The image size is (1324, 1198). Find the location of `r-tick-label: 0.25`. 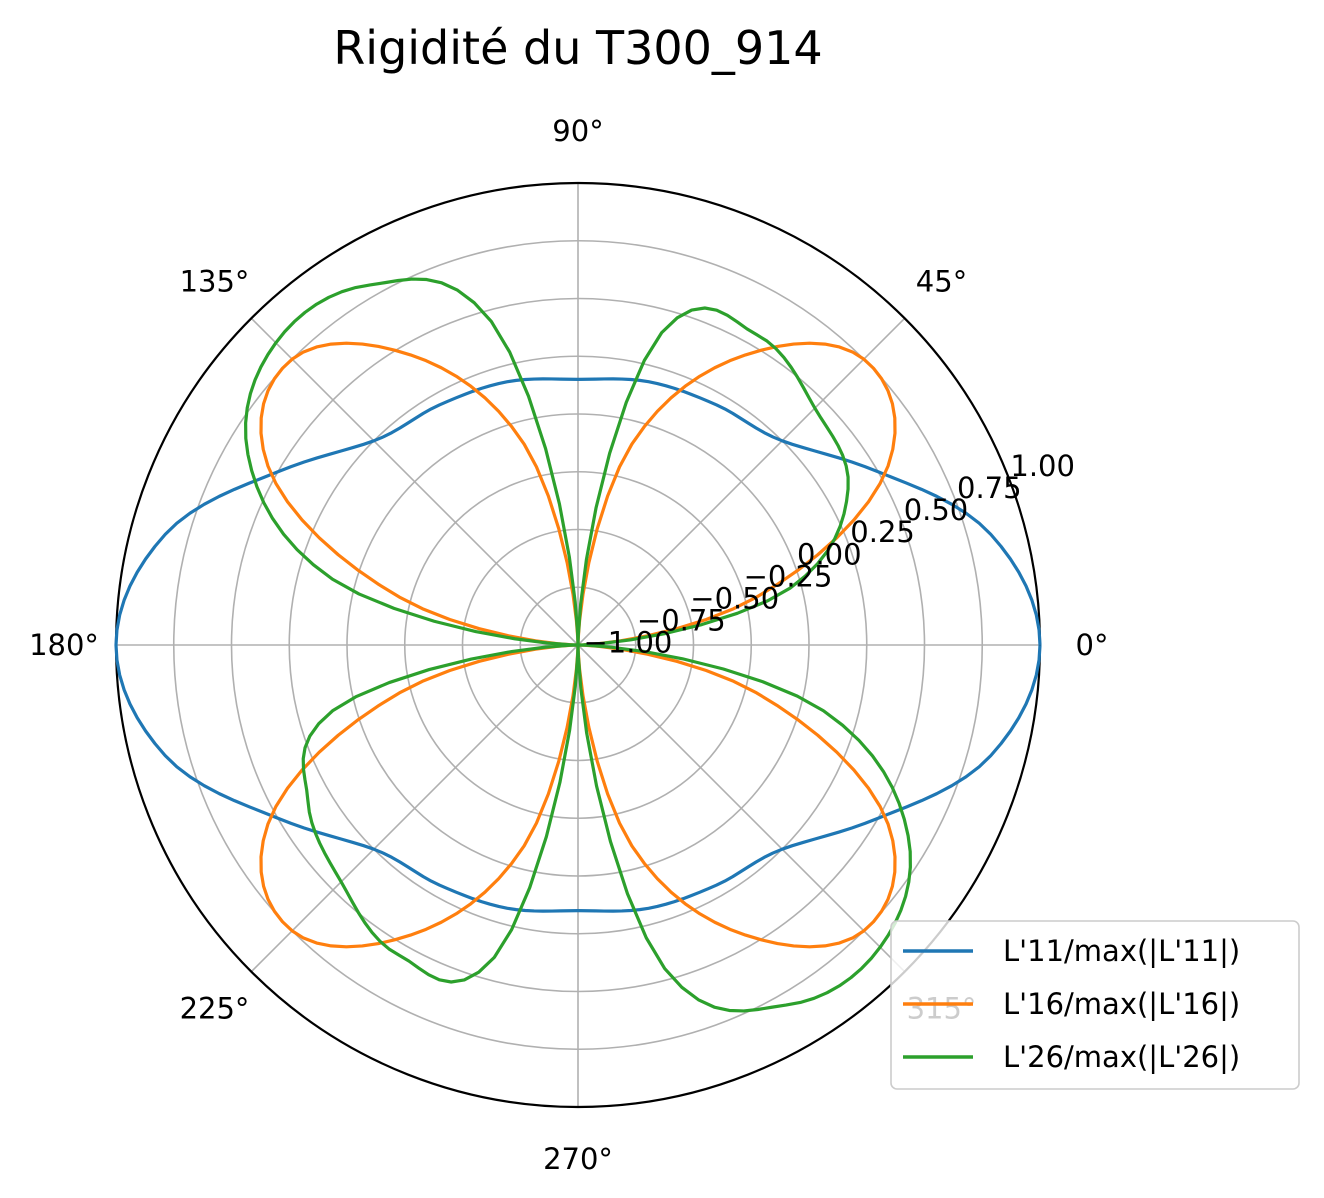

r-tick-label: 0.25 is located at coordinates (882, 532).